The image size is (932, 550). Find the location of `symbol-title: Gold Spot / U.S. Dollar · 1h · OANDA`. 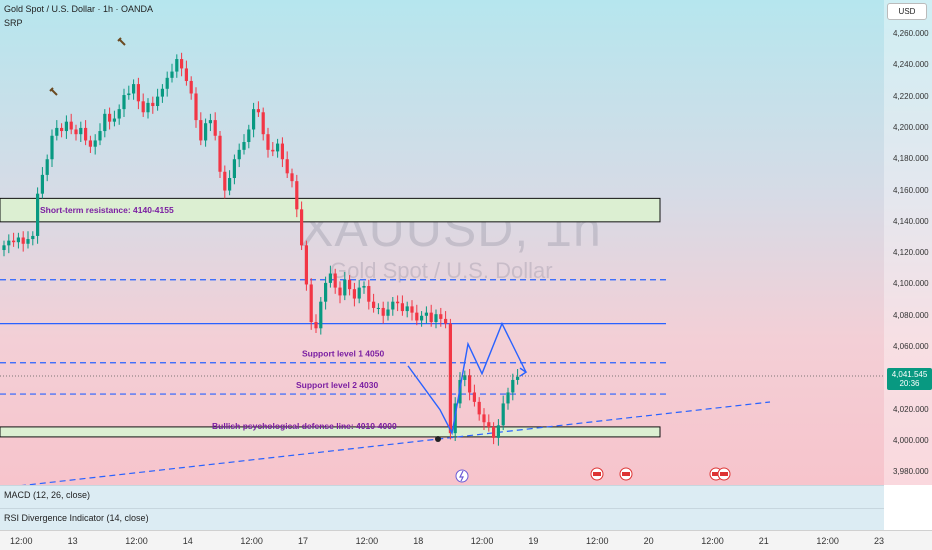

symbol-title: Gold Spot / U.S. Dollar · 1h · OANDA is located at coordinates (79, 9).